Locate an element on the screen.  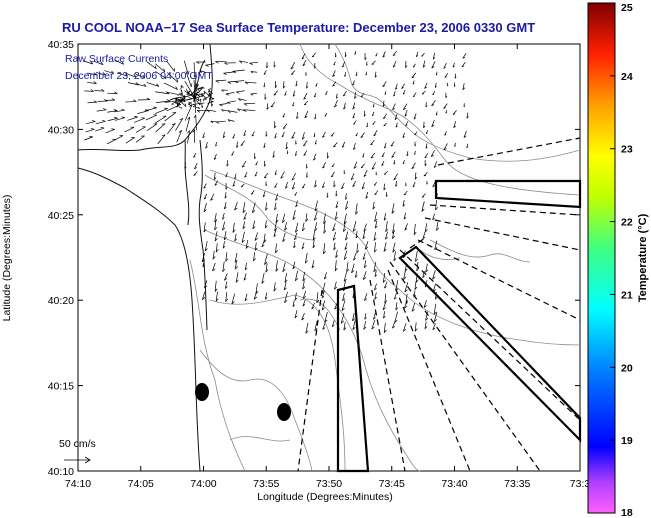
x-tick-label: 73:45 is located at coordinates (392, 484).